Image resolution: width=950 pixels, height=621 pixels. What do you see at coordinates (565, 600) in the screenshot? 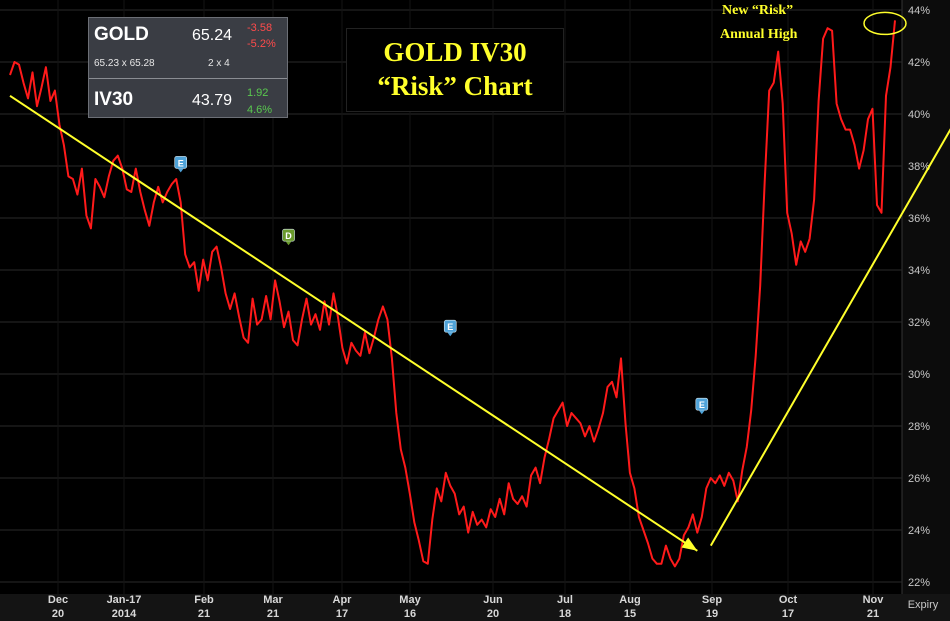
I see `x-tick-month: Jul` at bounding box center [565, 600].